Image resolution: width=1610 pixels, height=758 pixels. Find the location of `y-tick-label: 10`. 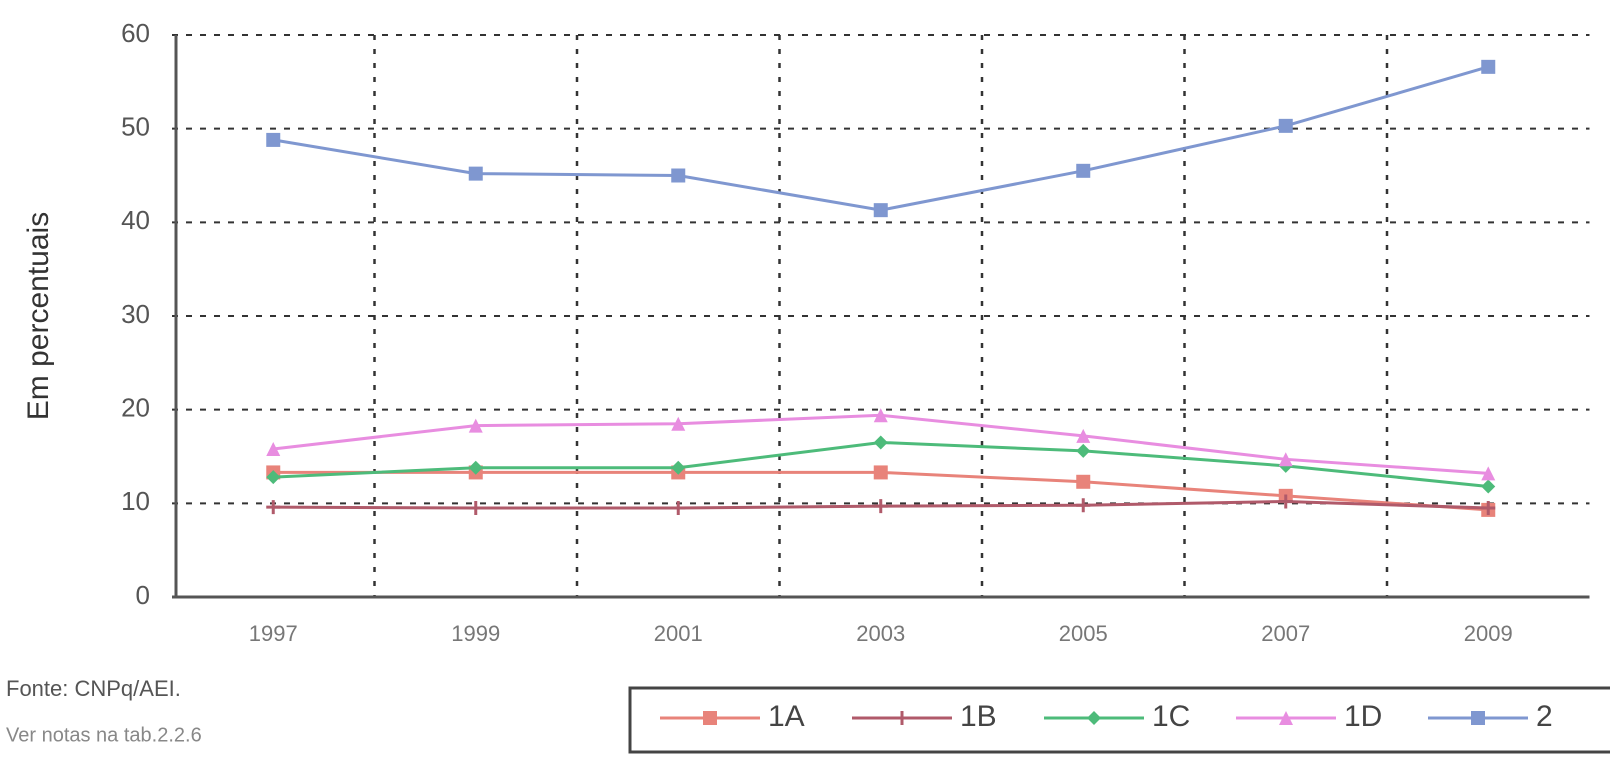

y-tick-label: 10 is located at coordinates (135, 501).